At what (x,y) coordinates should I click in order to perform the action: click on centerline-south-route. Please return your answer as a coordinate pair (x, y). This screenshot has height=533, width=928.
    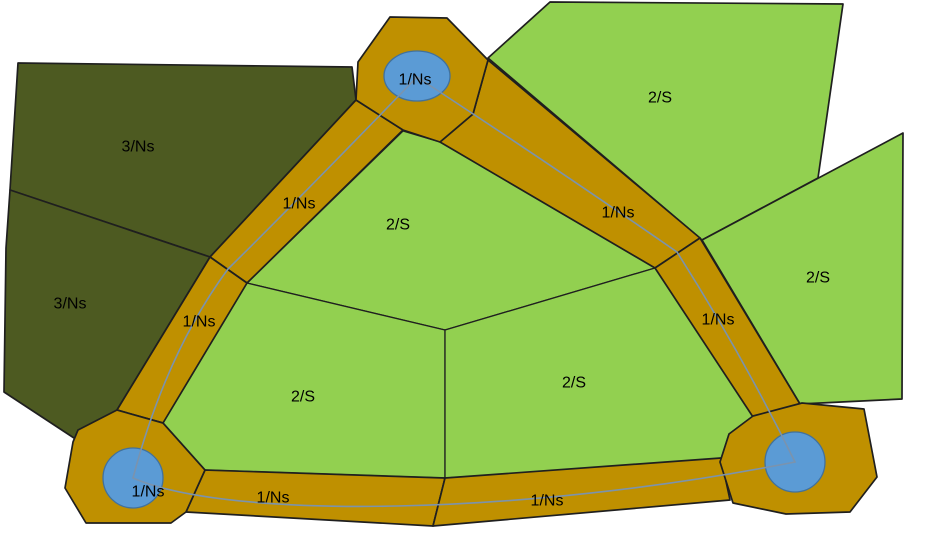
    Looking at the image, I should click on (464, 484).